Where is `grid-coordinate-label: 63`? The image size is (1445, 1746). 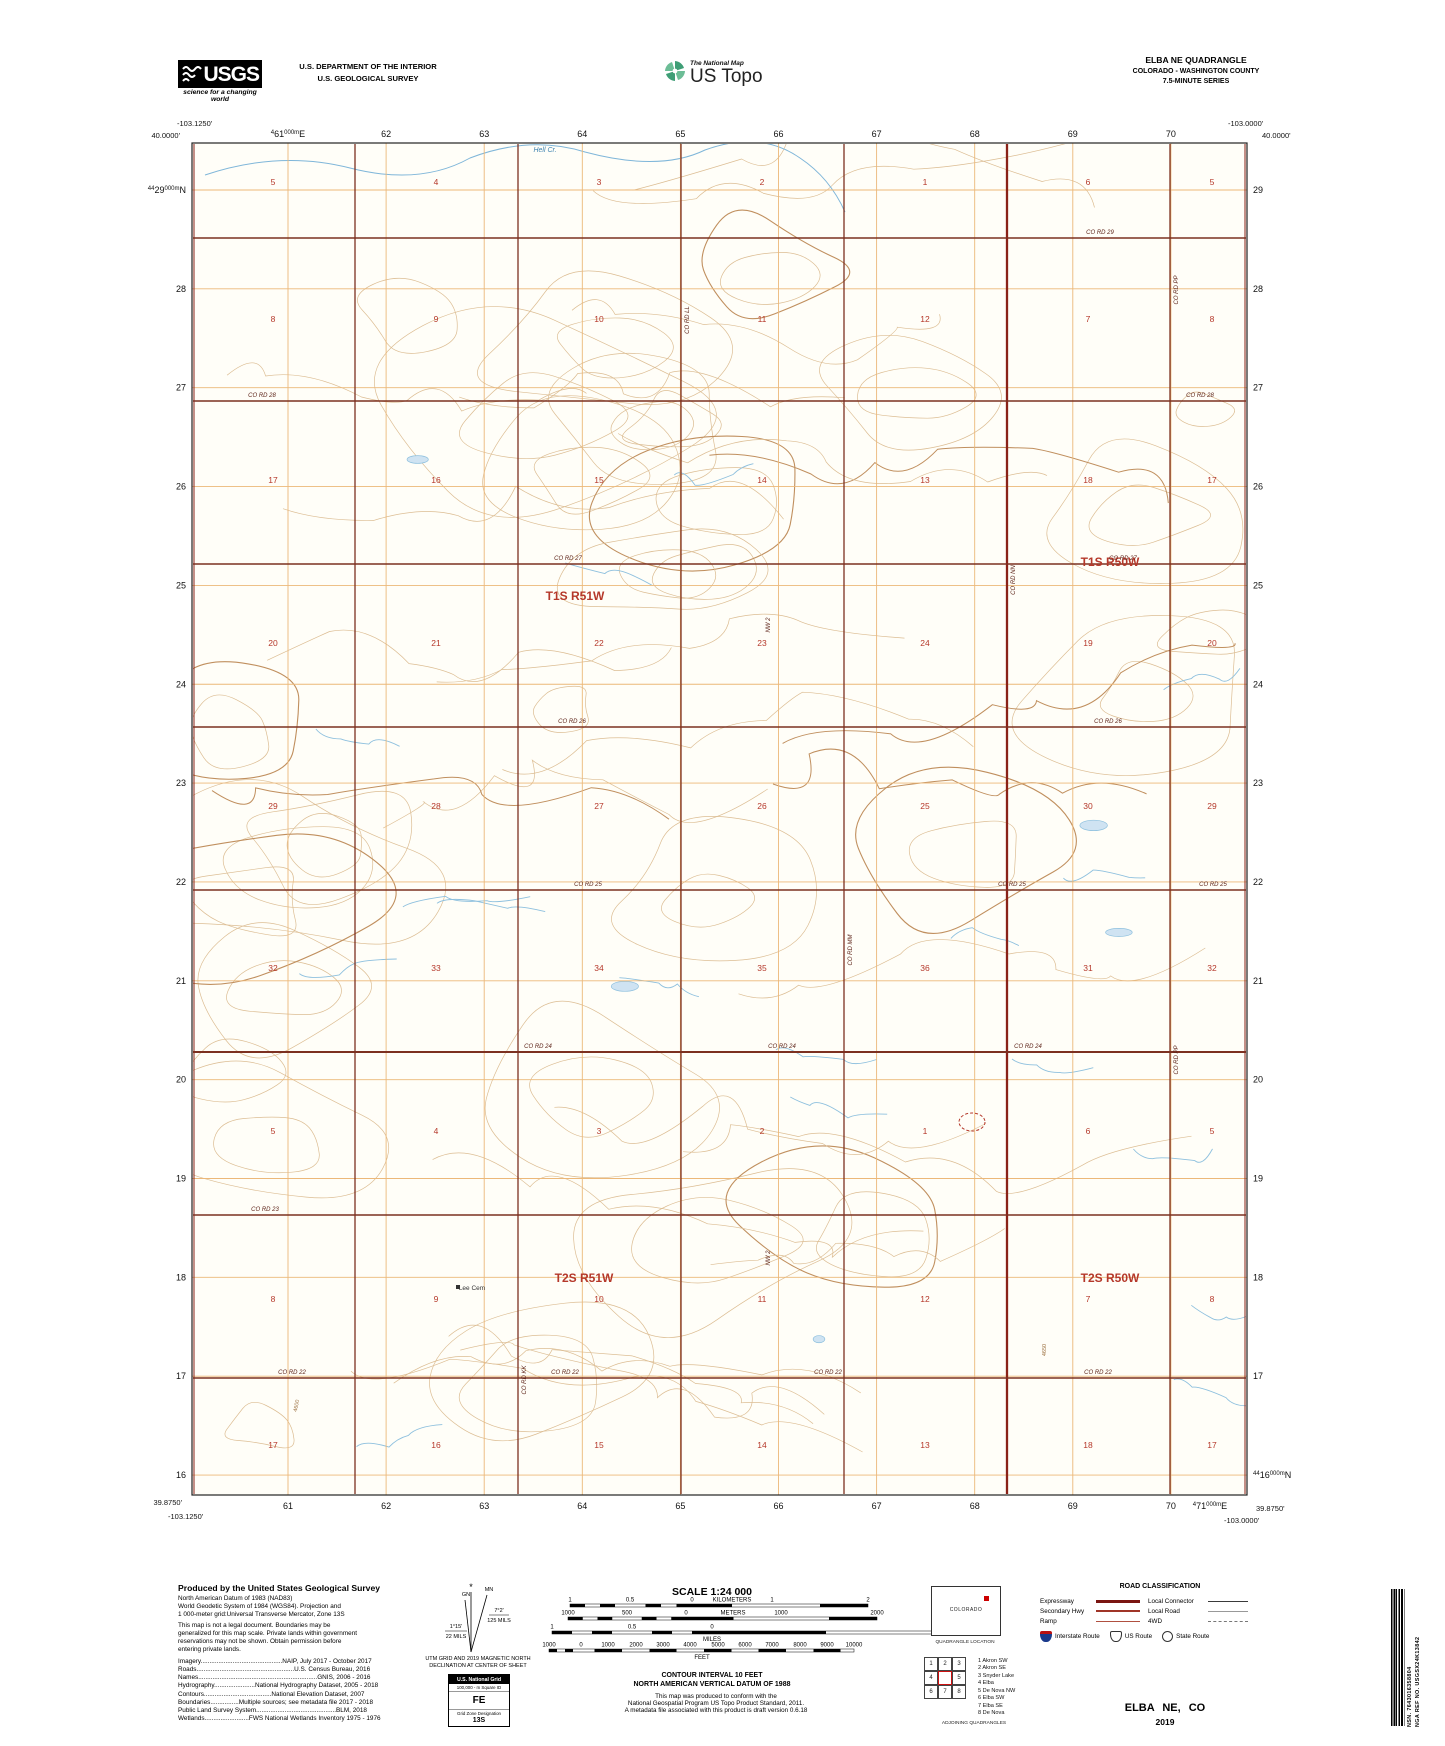
grid-coordinate-label: 63 is located at coordinates (484, 1506).